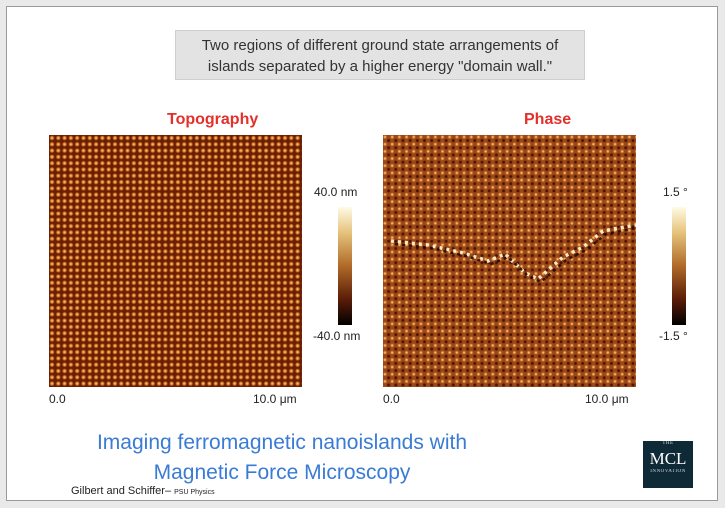 Image resolution: width=725 pixels, height=508 pixels. What do you see at coordinates (336, 192) in the screenshot?
I see `topography-scale-max: 40.0 nm` at bounding box center [336, 192].